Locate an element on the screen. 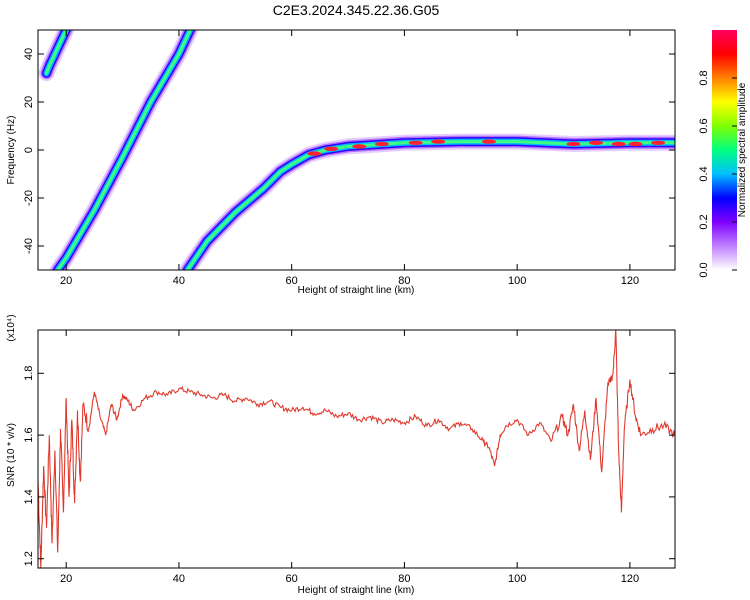 The image size is (750, 600). spectrogram-x-label: Height of straight line (km) is located at coordinates (356, 290).